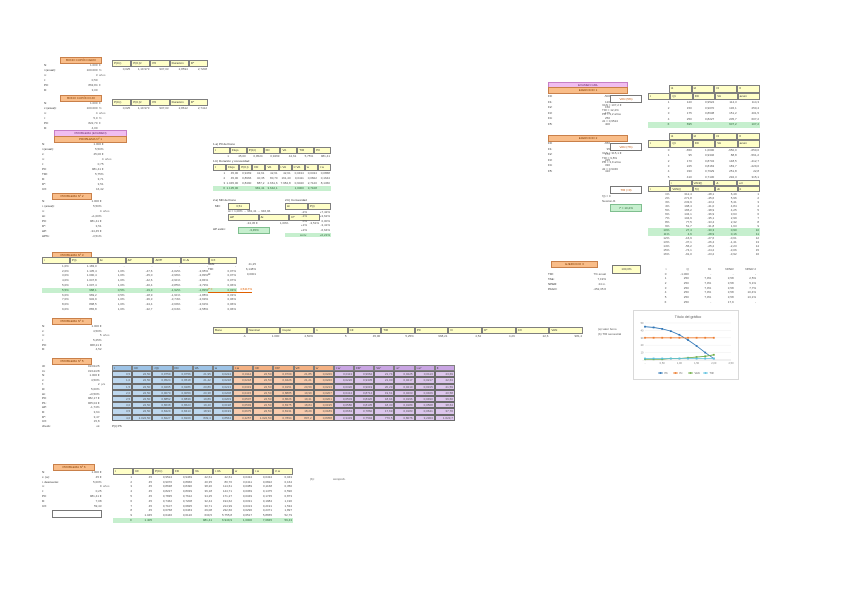 This screenshot has width=848, height=599. I want to click on row-label: F3:, so click(550, 112).